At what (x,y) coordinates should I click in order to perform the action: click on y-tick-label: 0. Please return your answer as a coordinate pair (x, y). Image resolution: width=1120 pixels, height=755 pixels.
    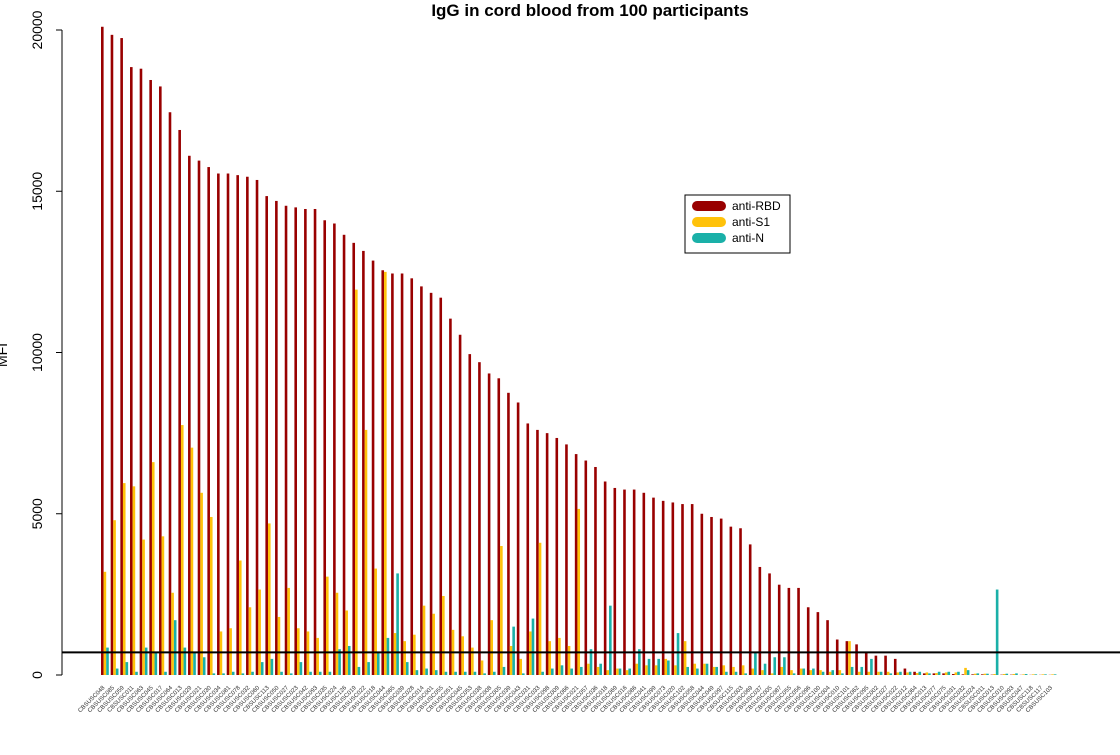
    Looking at the image, I should click on (37, 675).